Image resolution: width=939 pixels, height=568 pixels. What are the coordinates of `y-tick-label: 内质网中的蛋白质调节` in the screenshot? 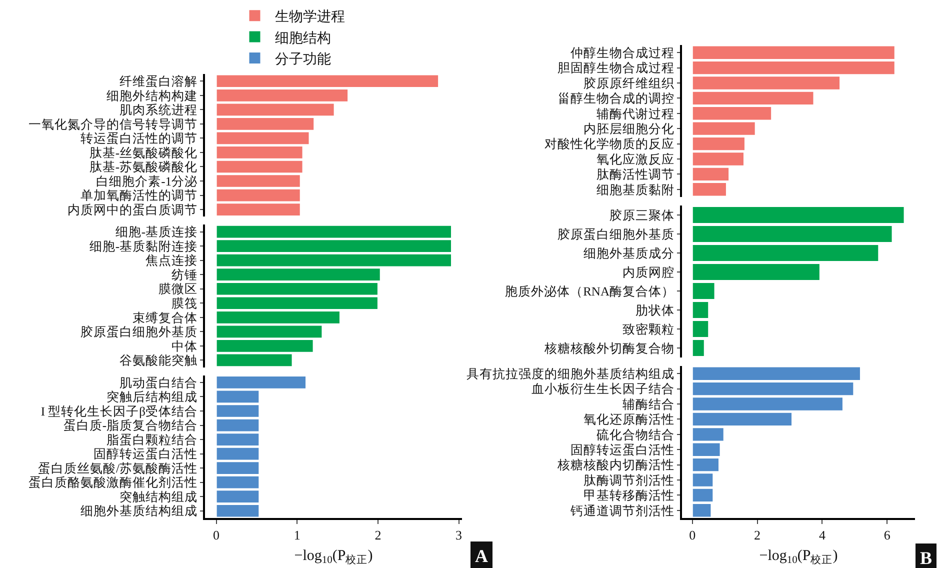 It's located at (133, 209).